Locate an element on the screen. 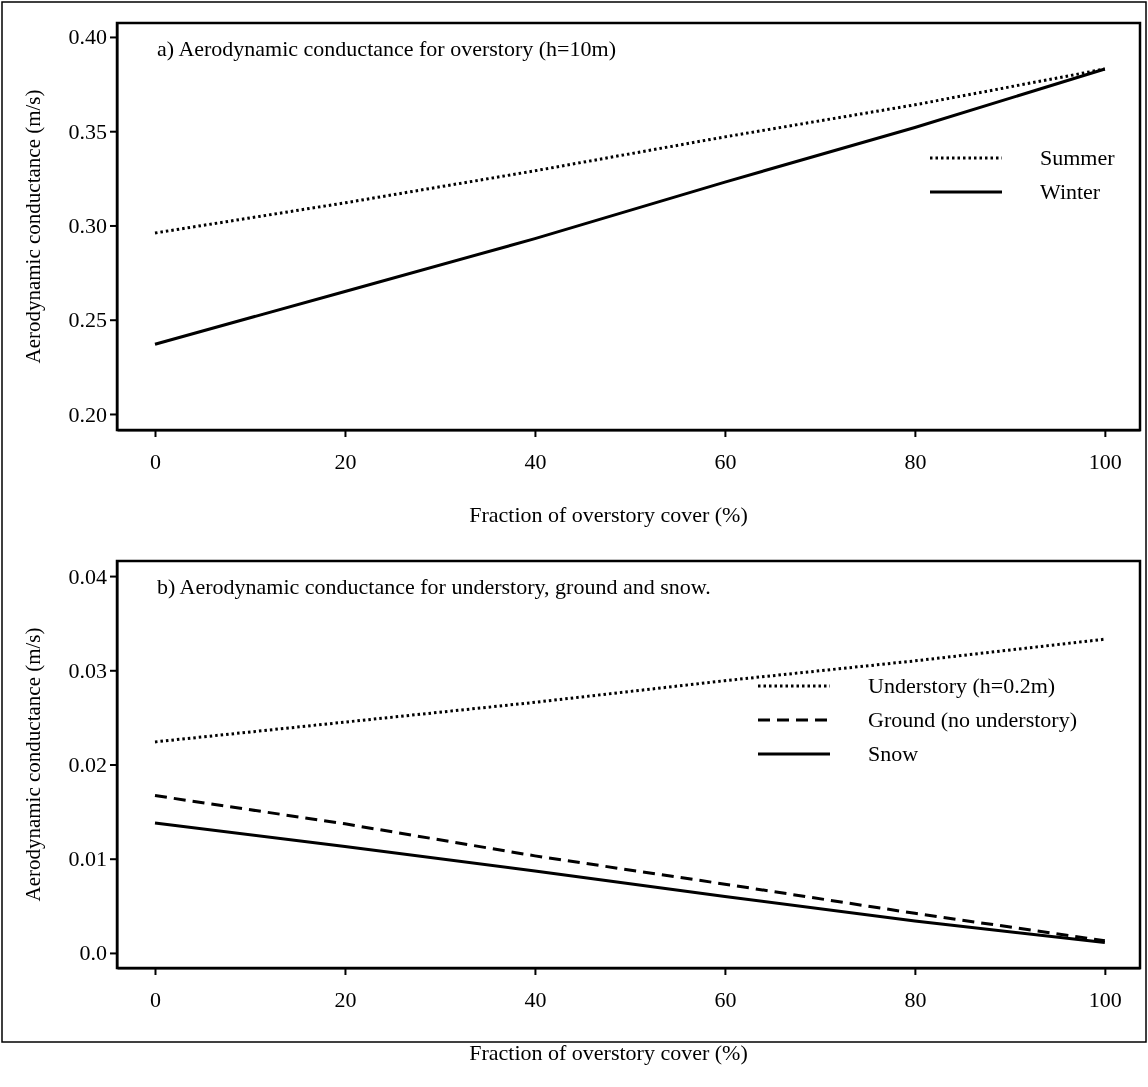  y-tick-label: 0.03 is located at coordinates (87, 670).